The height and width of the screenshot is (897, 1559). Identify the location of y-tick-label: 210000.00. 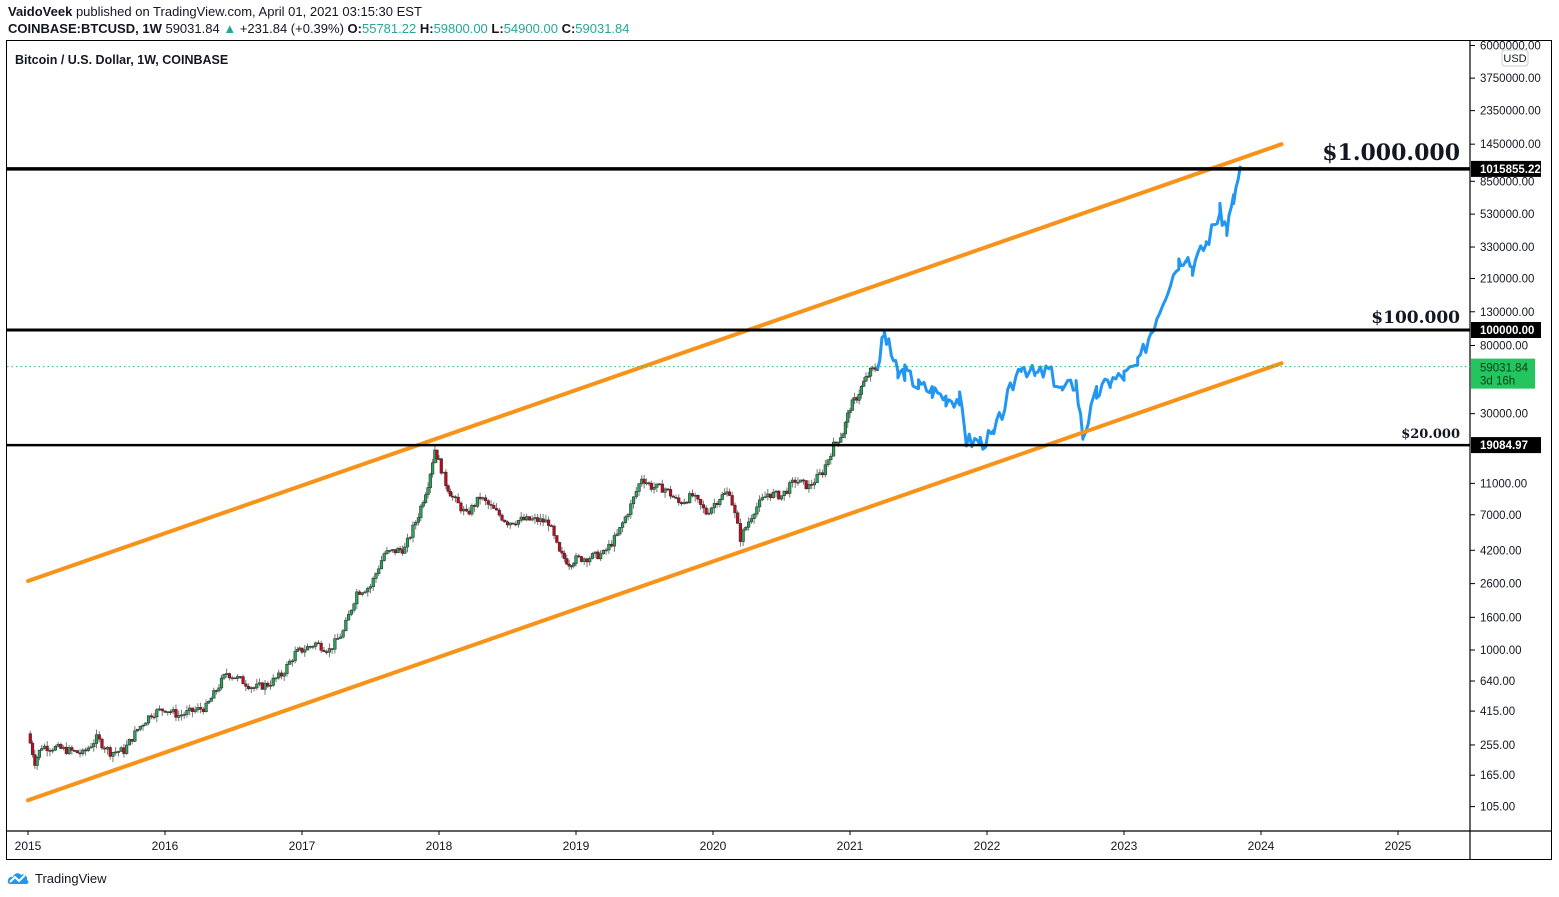
(1507, 279).